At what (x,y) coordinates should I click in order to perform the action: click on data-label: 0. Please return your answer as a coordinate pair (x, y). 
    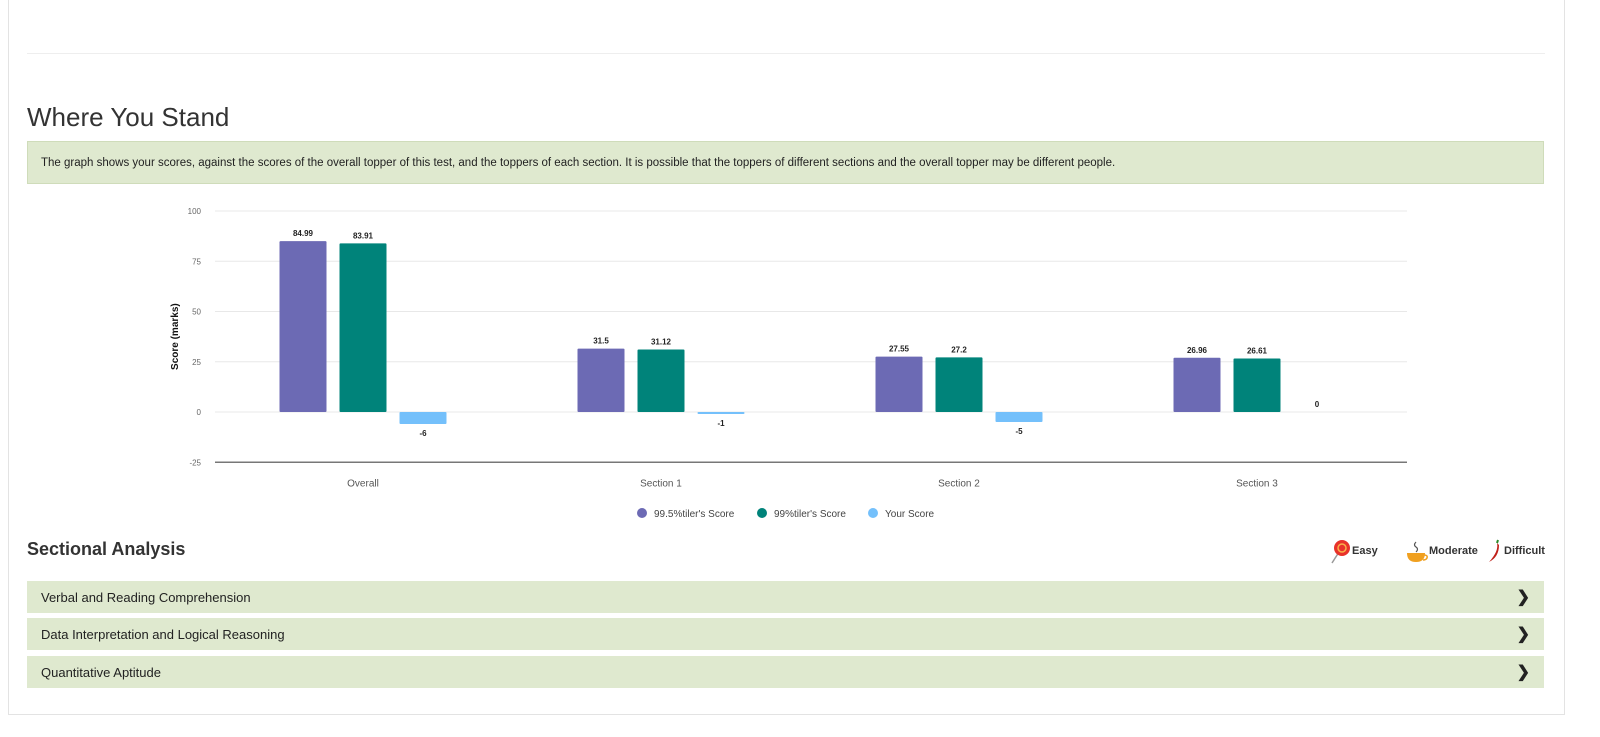
    Looking at the image, I should click on (1317, 404).